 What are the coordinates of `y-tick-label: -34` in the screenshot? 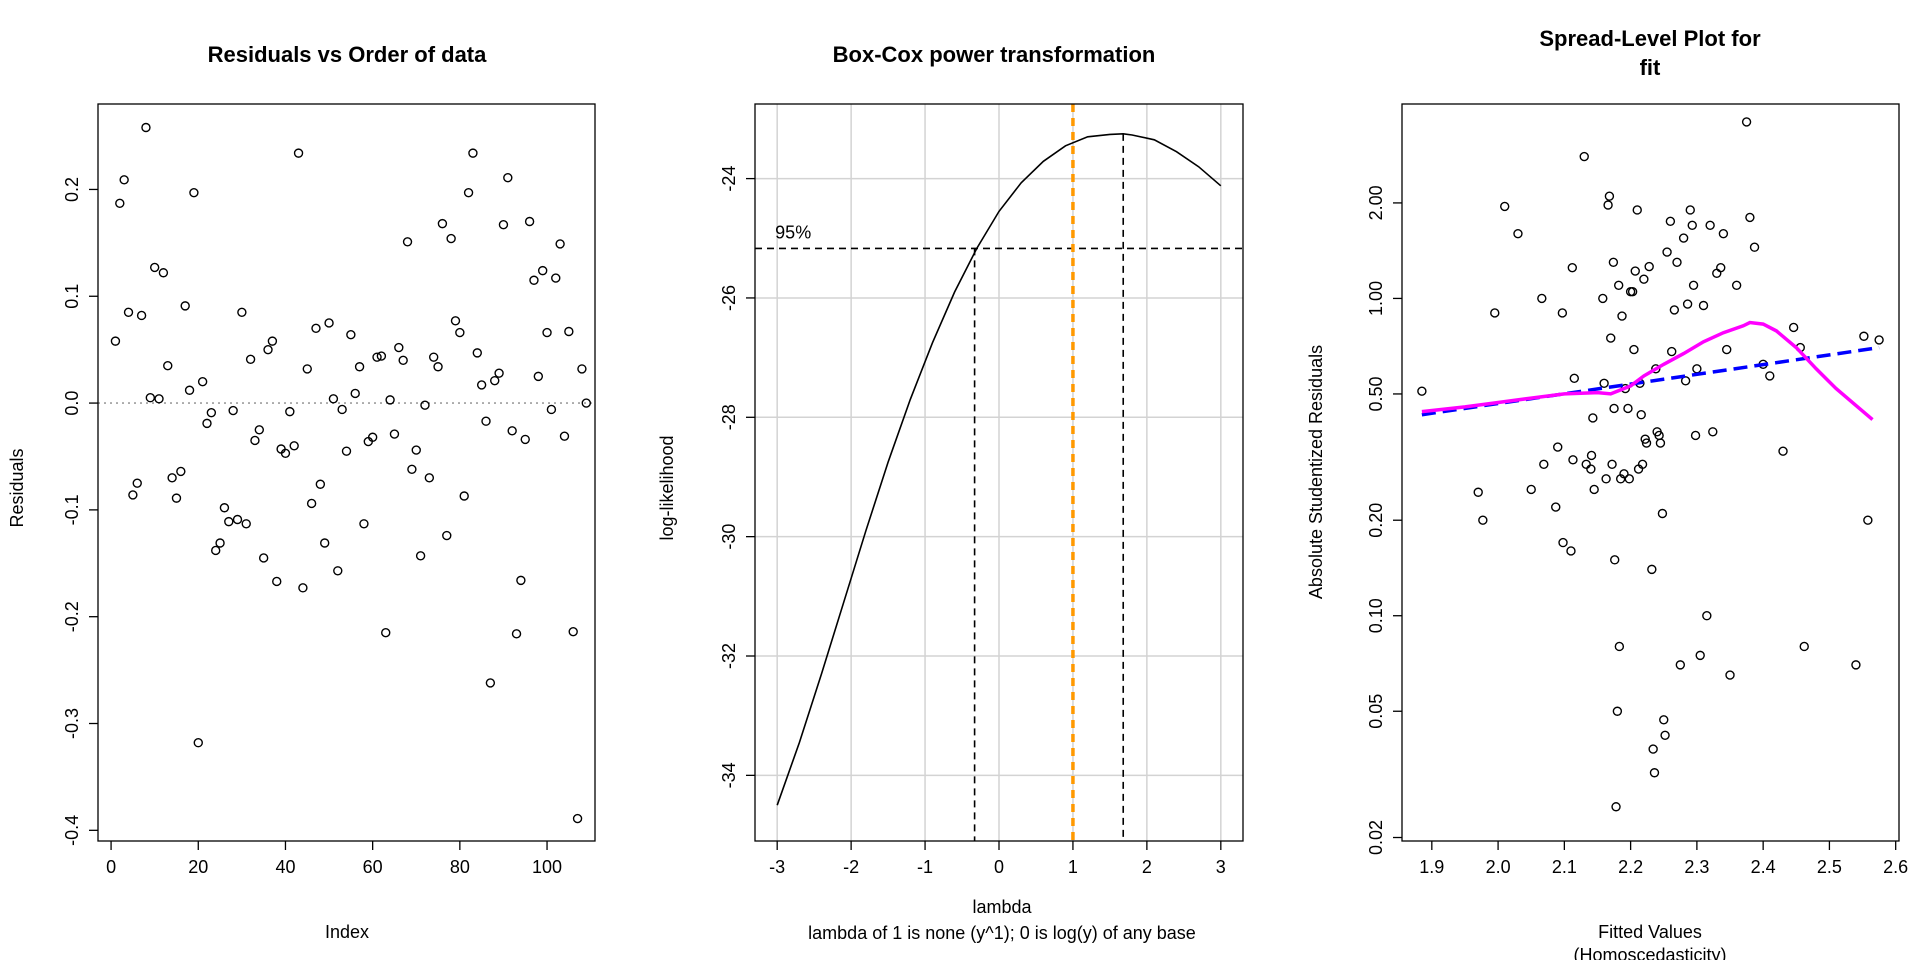 It's located at (729, 775).